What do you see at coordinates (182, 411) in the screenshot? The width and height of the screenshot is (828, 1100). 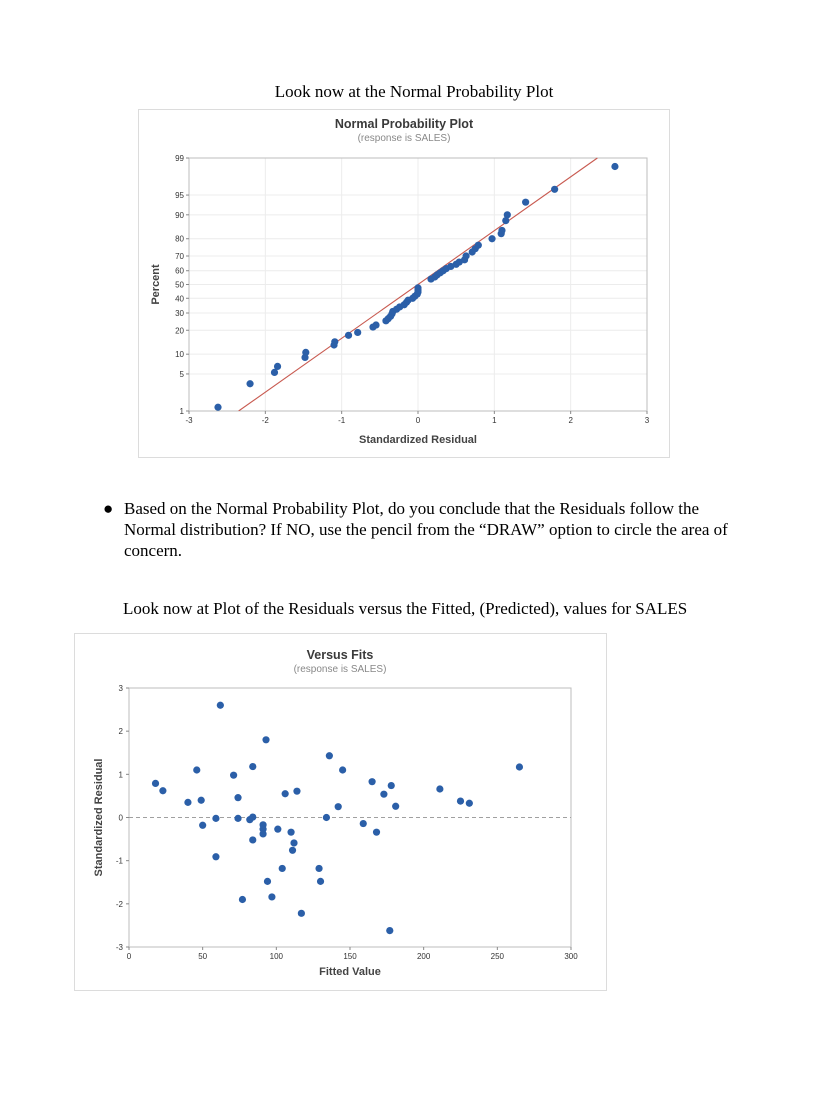 I see `npp-y-tick-label: 1` at bounding box center [182, 411].